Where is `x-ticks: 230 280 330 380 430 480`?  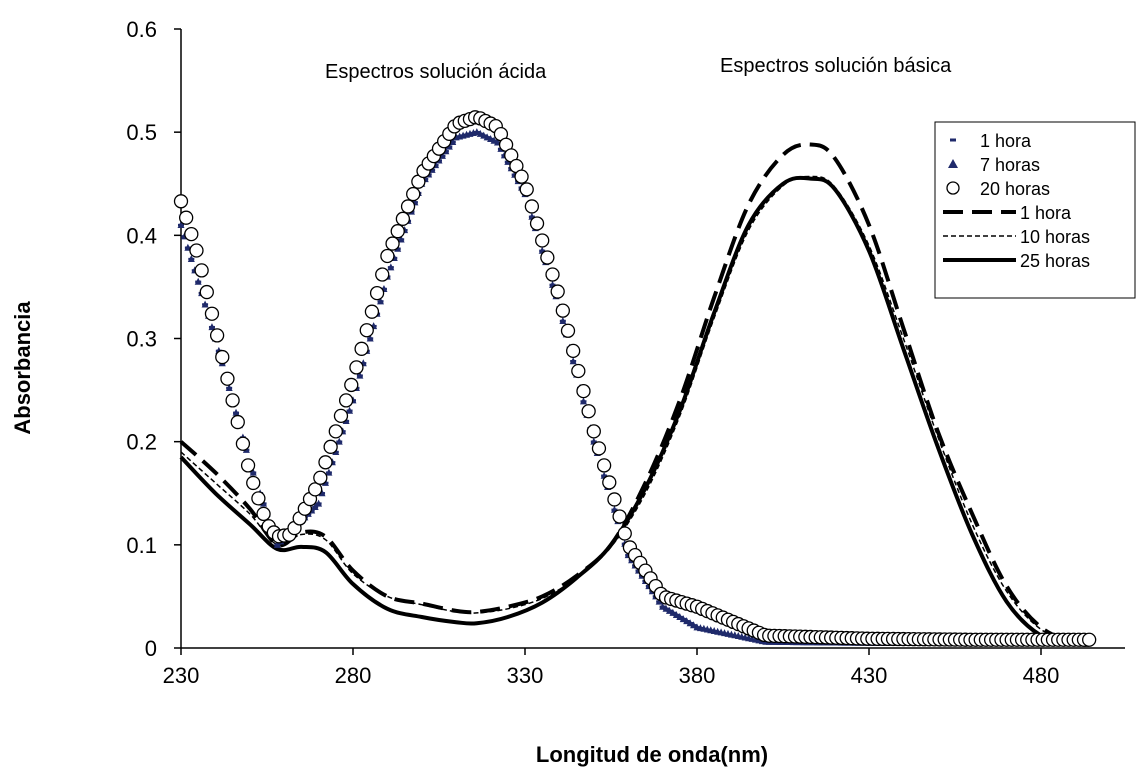 x-ticks: 230 280 330 380 430 480 is located at coordinates (611, 668).